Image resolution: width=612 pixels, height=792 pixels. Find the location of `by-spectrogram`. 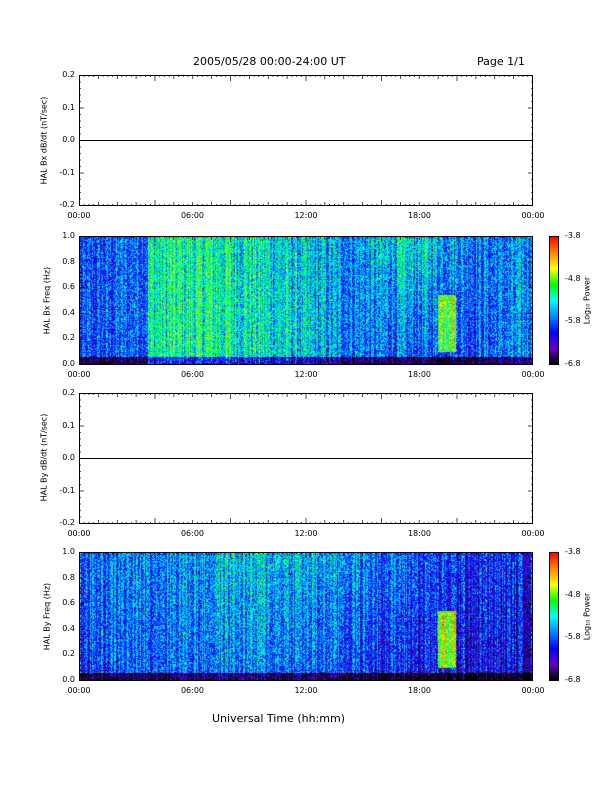

by-spectrogram is located at coordinates (306, 616).